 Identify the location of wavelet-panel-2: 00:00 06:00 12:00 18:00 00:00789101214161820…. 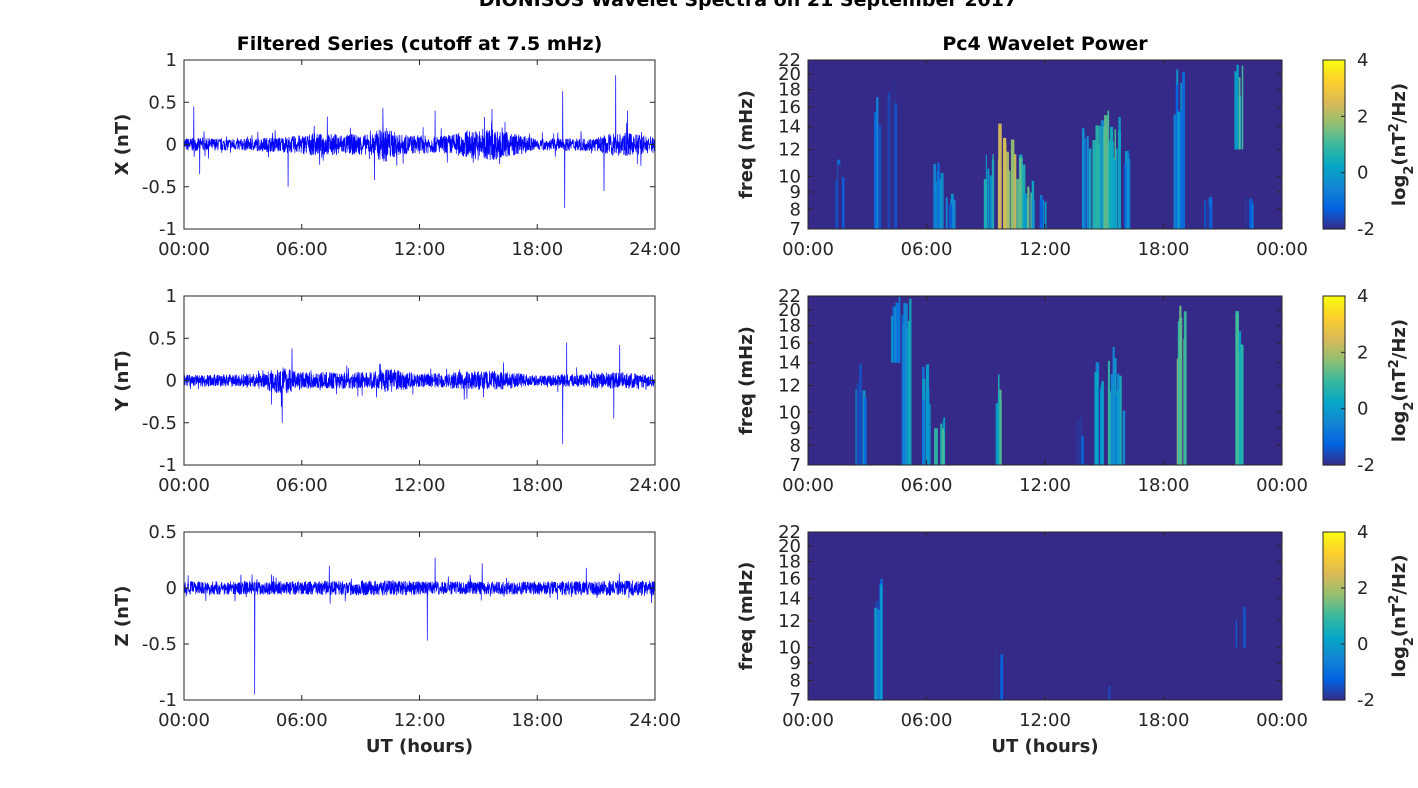
(1076, 391).